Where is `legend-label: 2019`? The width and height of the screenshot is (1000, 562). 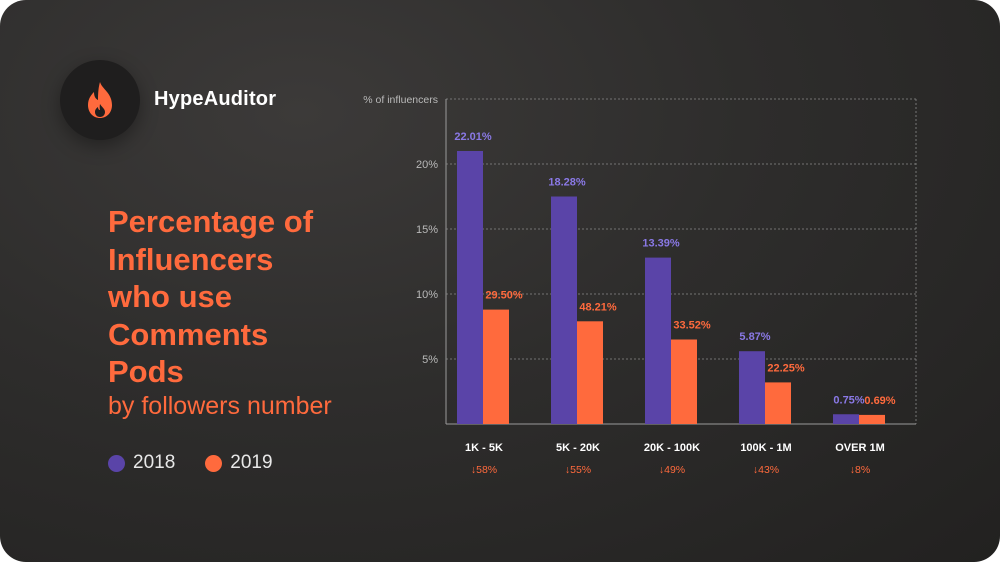 legend-label: 2019 is located at coordinates (251, 462).